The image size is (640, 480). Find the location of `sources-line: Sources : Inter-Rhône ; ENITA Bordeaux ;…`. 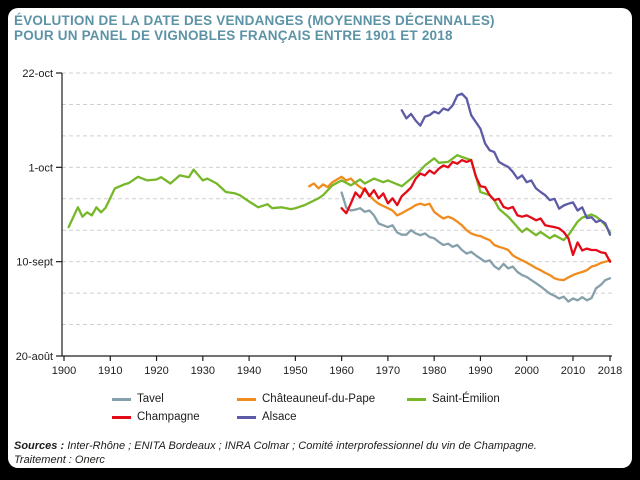

sources-line: Sources : Inter-Rhône ; ENITA Bordeaux ;… is located at coordinates (319, 447).